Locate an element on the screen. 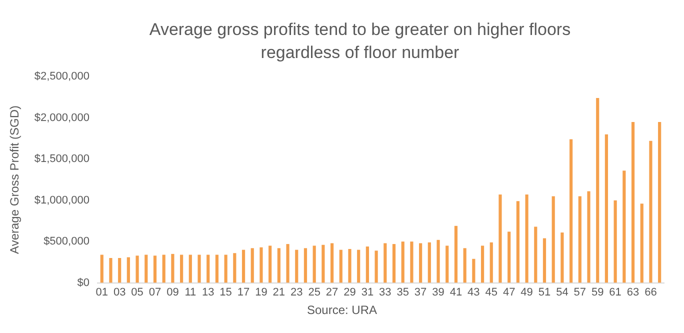  x-tick-label: 29 is located at coordinates (350, 292).